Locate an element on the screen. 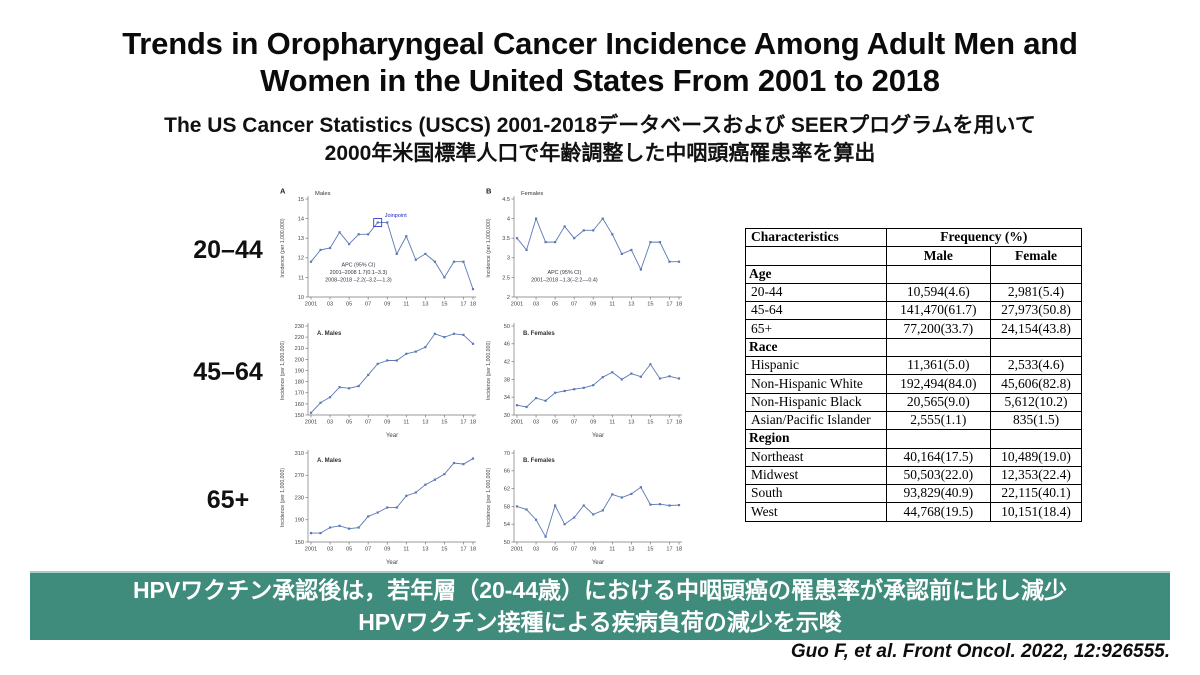 Image resolution: width=1200 pixels, height=675 pixels. svg-text: 46 is located at coordinates (507, 345).